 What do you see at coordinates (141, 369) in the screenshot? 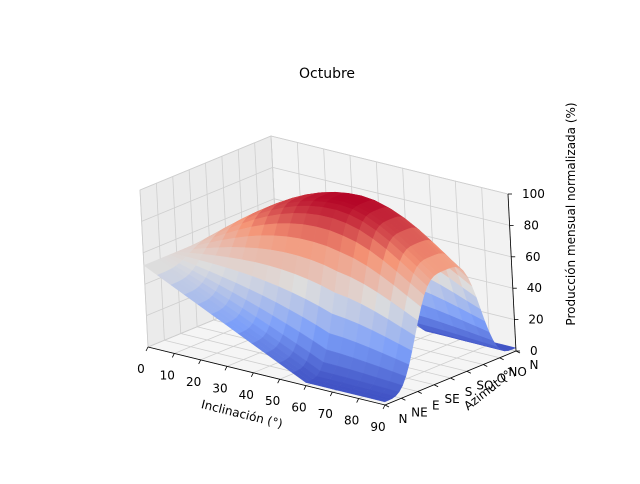
I see `x-tick-label: 0` at bounding box center [141, 369].